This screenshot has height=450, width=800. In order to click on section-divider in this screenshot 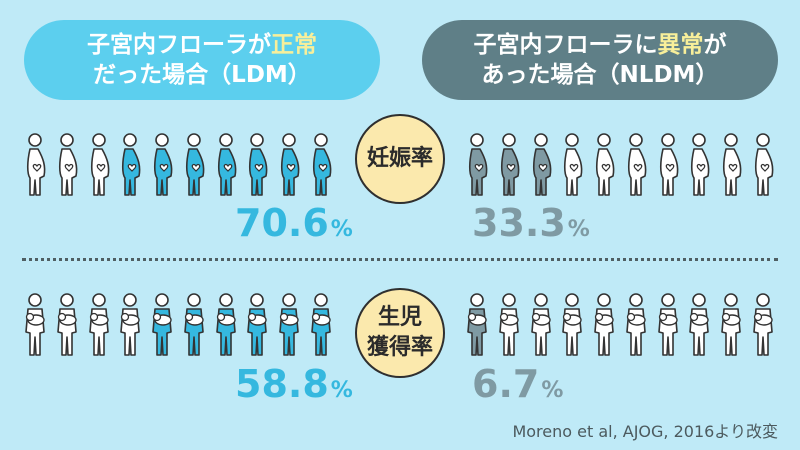, I will do `click(400, 259)`.